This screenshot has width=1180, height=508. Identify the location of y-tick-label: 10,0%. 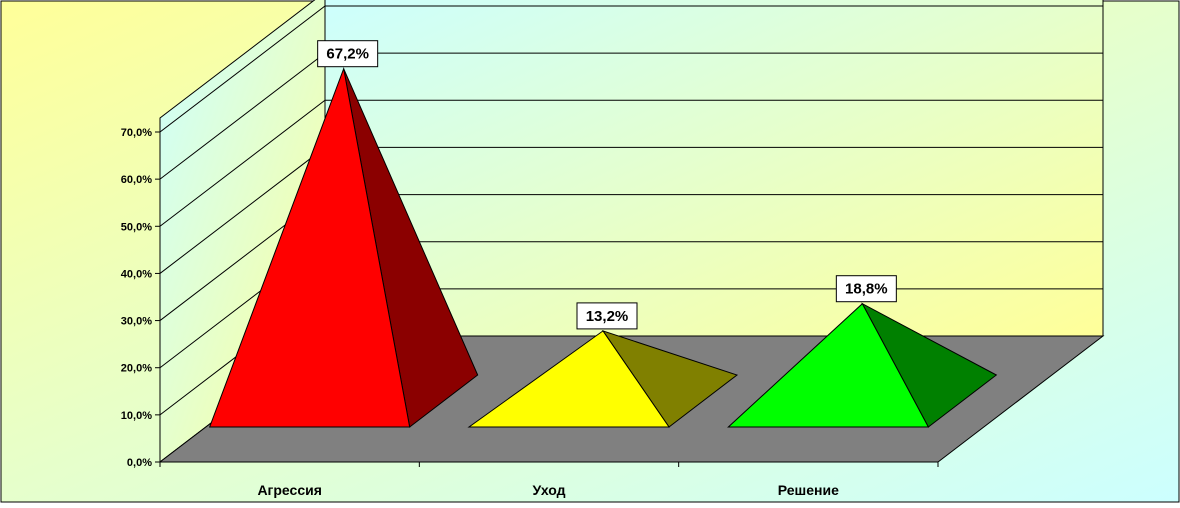
(136, 416).